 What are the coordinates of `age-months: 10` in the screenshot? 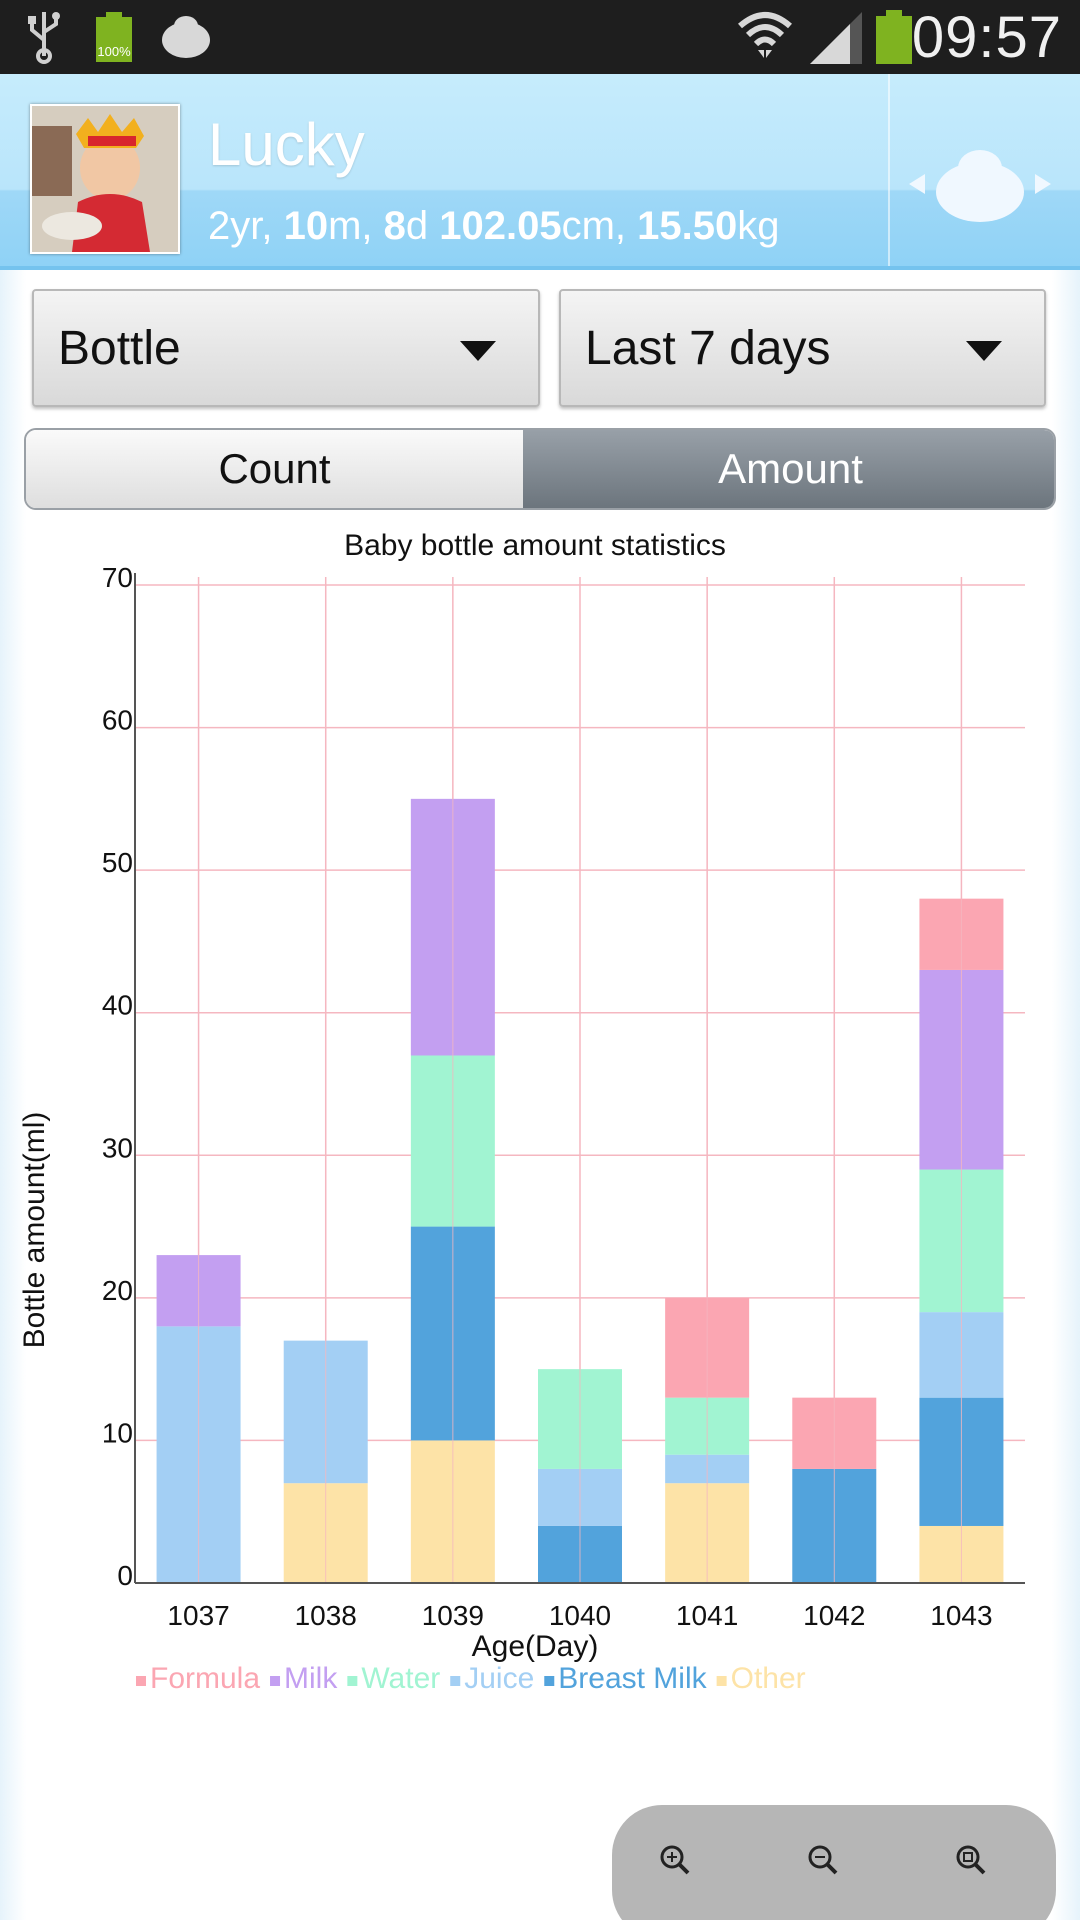 It's located at (306, 226).